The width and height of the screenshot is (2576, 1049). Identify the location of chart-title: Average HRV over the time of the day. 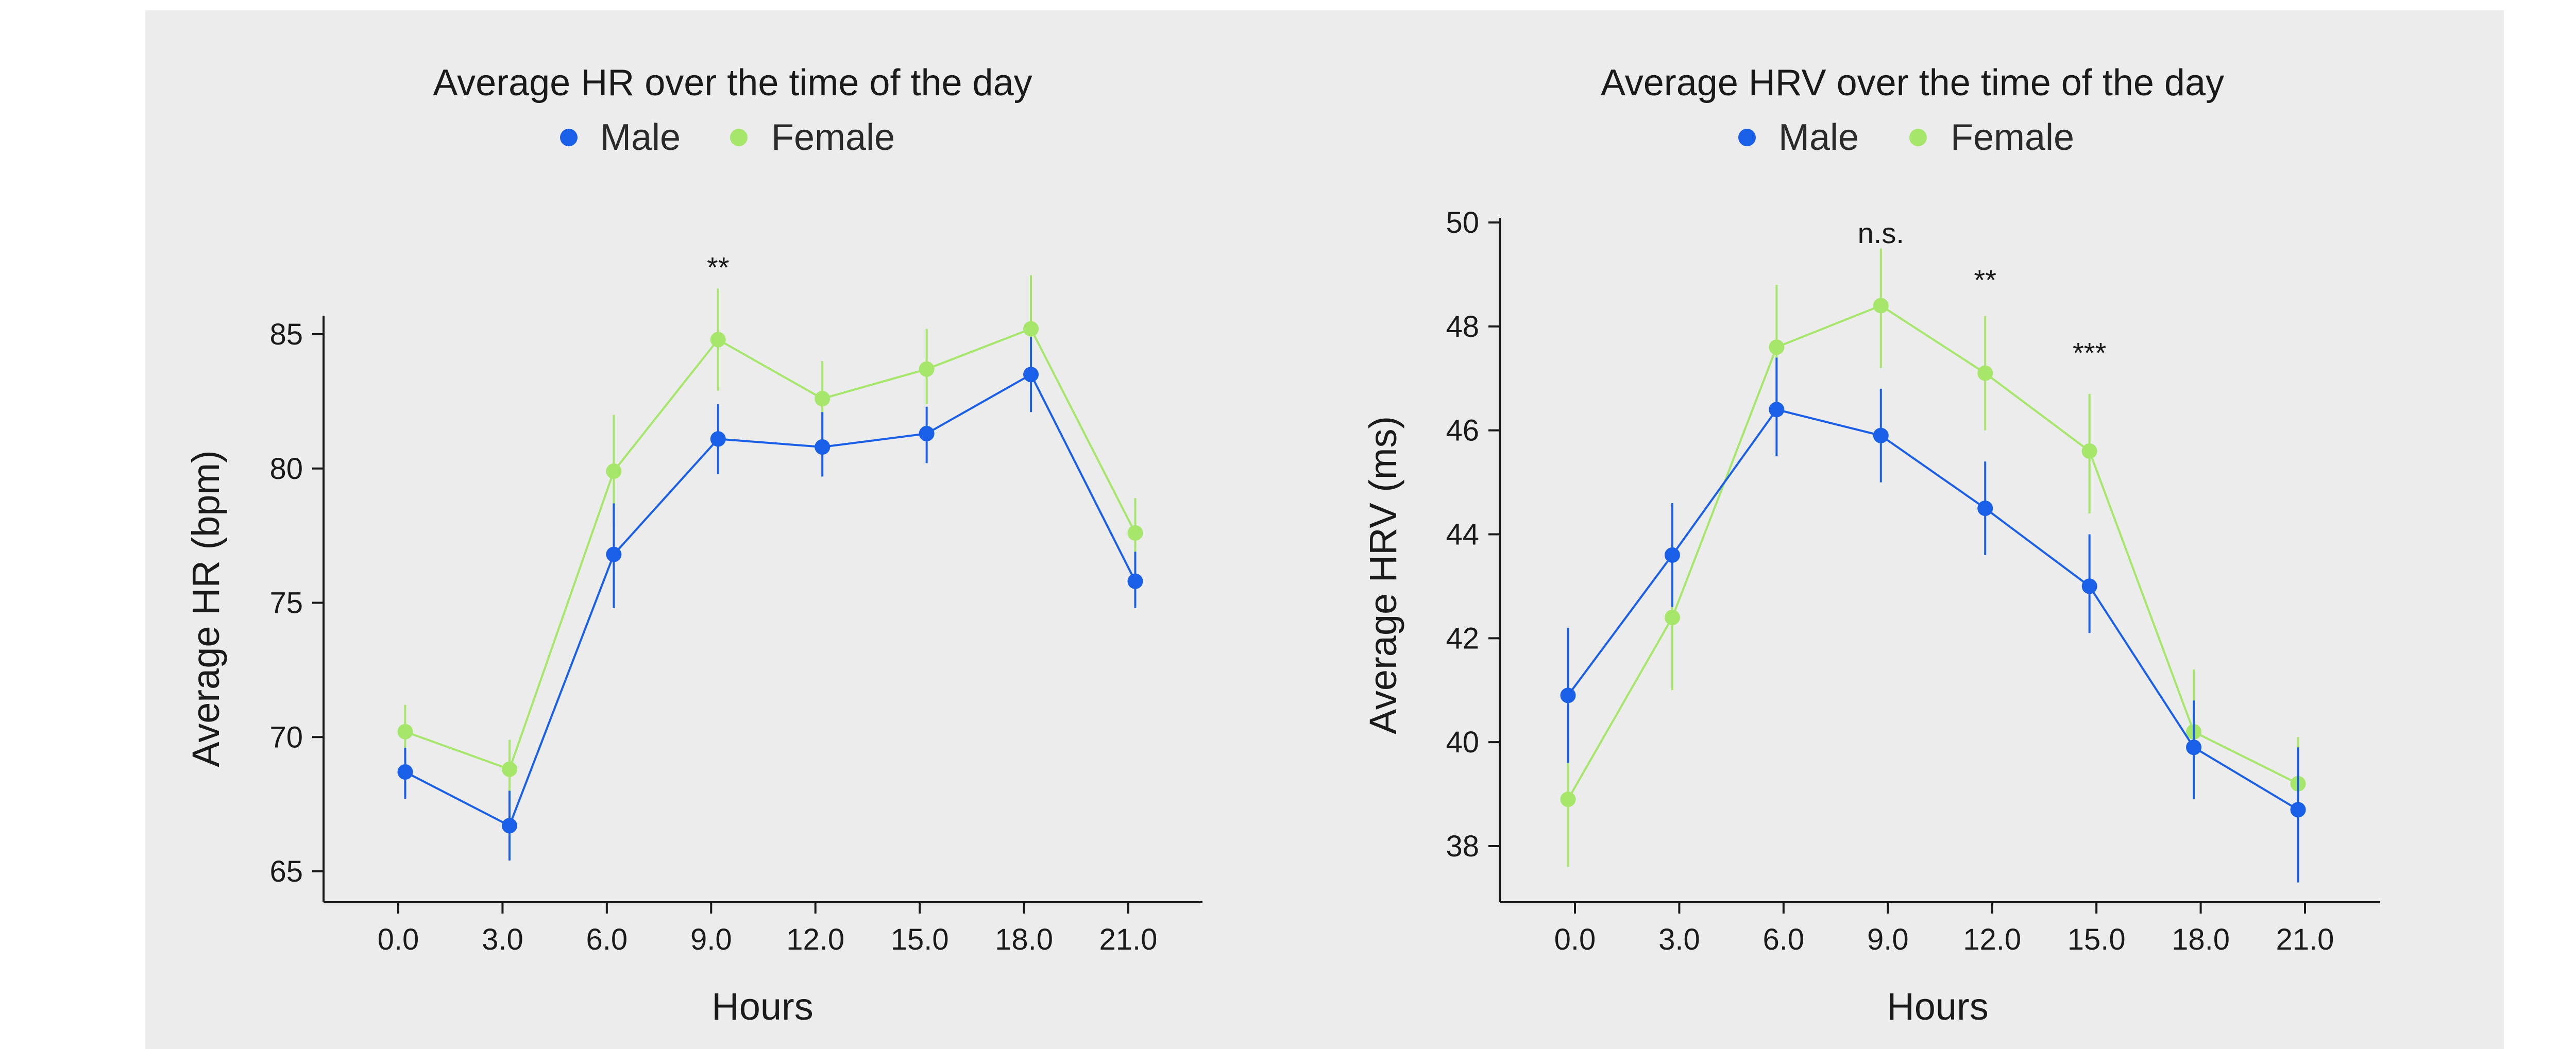
(1912, 83).